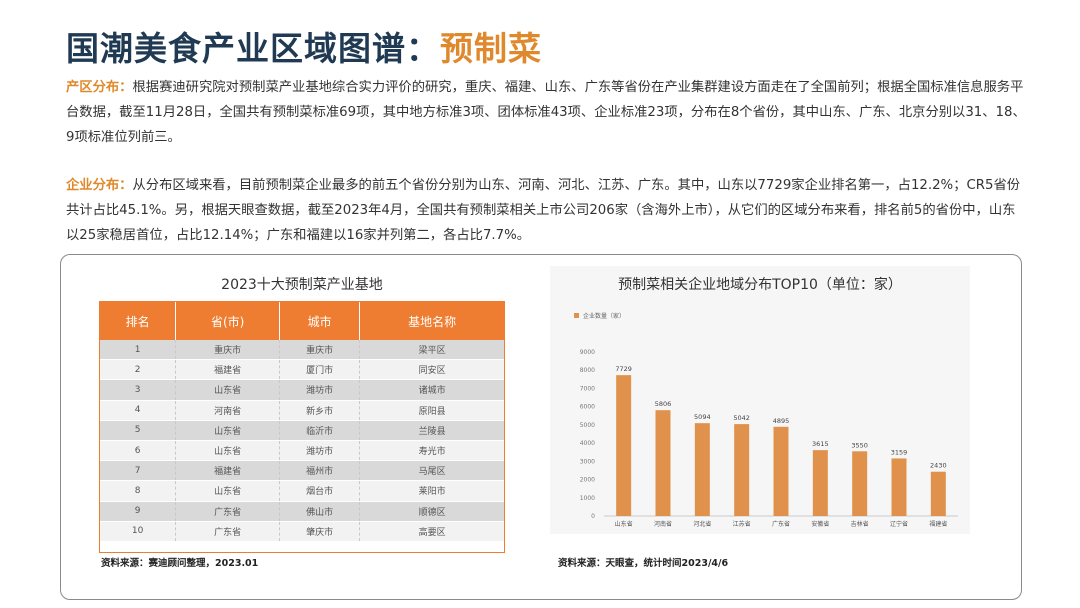 This screenshot has height=608, width=1080. Describe the element at coordinates (431, 430) in the screenshot. I see `base-name-cell: 兰陵县` at that location.